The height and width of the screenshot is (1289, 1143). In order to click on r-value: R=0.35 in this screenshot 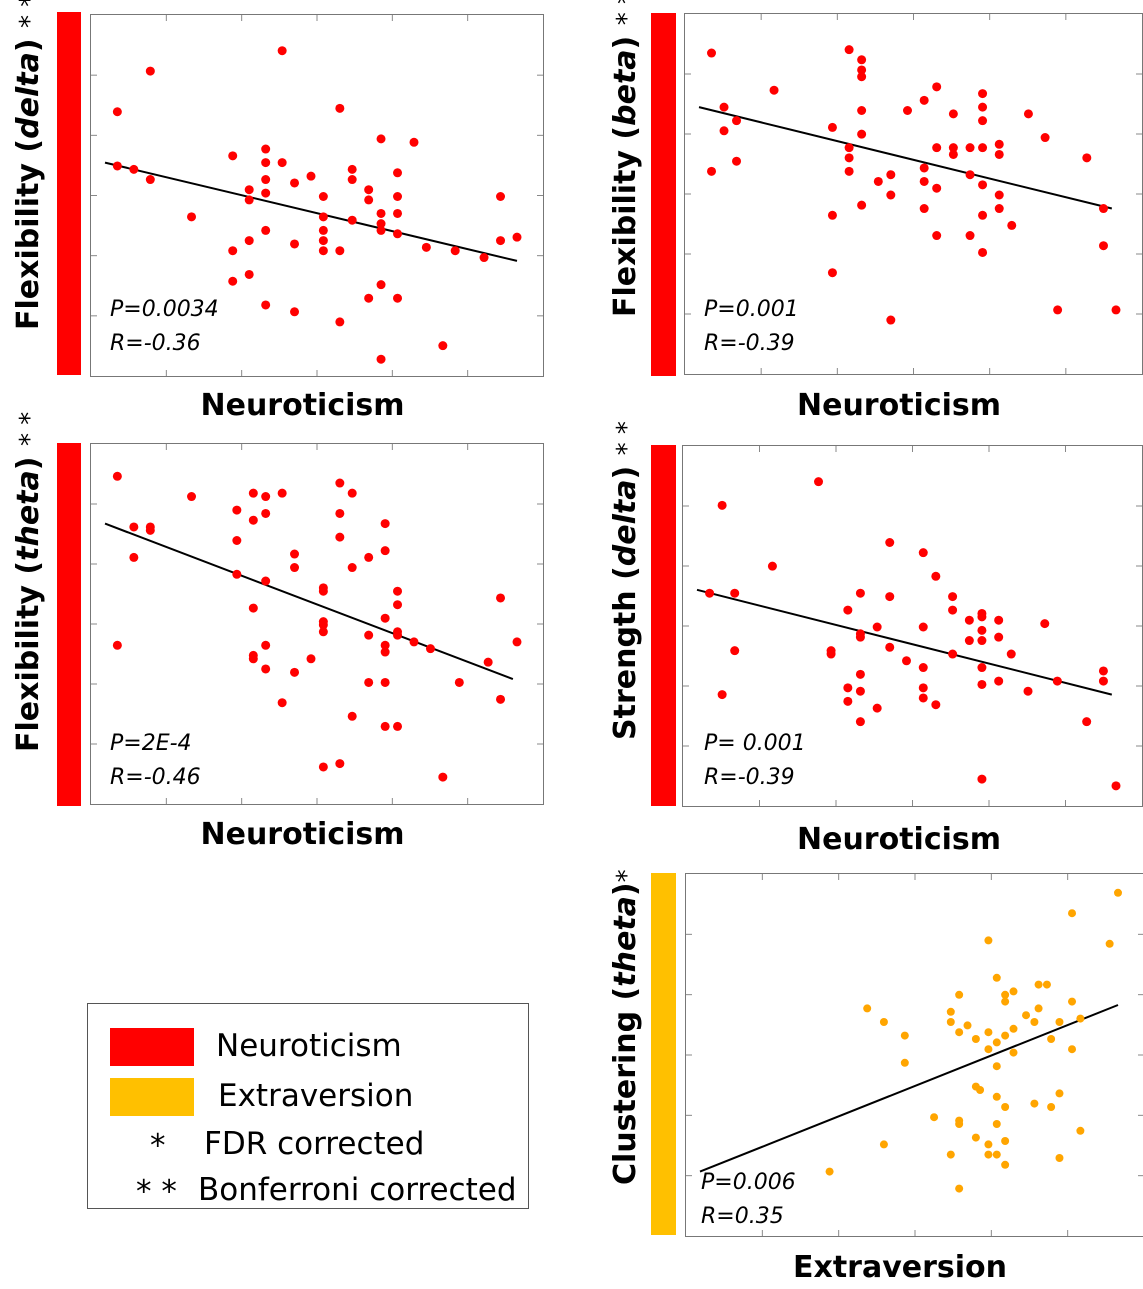, I will do `click(742, 1216)`.